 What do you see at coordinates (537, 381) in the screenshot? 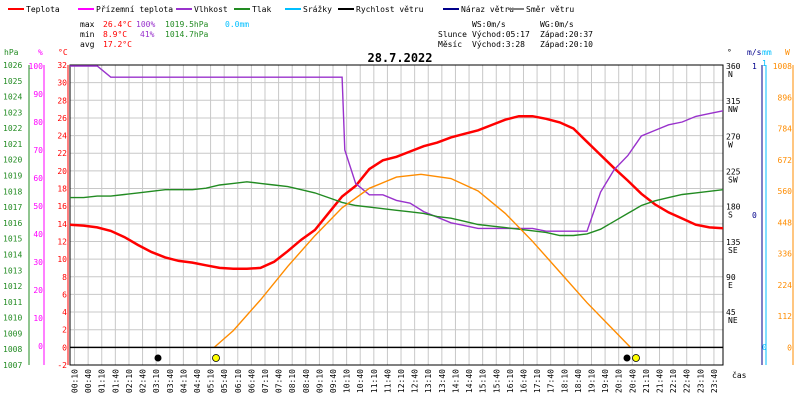
I see `x-tick-label: 17:10` at bounding box center [537, 381].